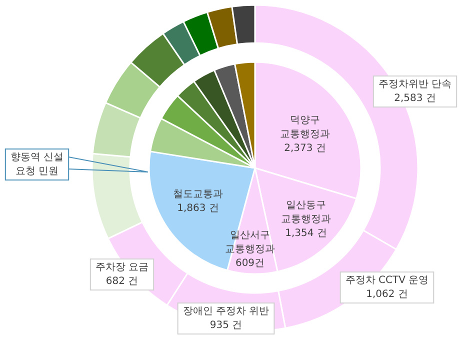 Image resolution: width=459 pixels, height=342 pixels. Describe the element at coordinates (250, 242) in the screenshot. I see `slice-label: 일산서구 교통행정과` at that location.